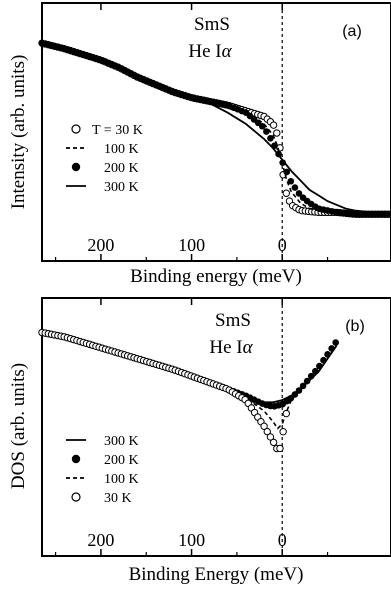 This screenshot has width=391, height=589. I want to click on series-100-k, so click(171, 380).